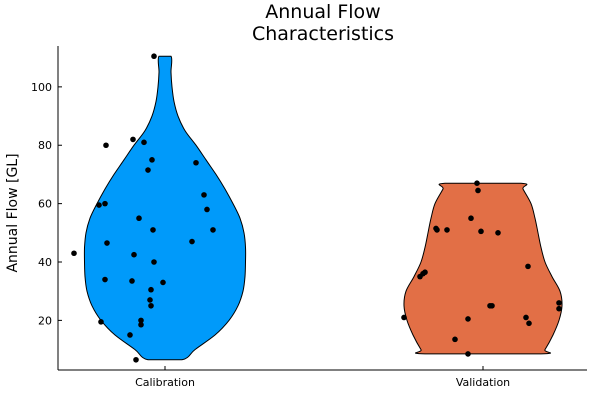  What do you see at coordinates (45, 145) in the screenshot?
I see `y-tick-label: 80` at bounding box center [45, 145].